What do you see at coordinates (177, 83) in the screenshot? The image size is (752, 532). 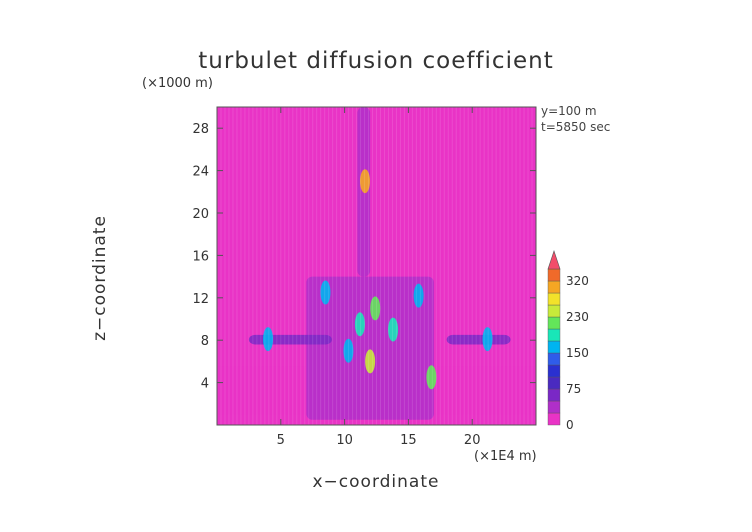 I see `y-axis-unit: (×1000 m)` at bounding box center [177, 83].